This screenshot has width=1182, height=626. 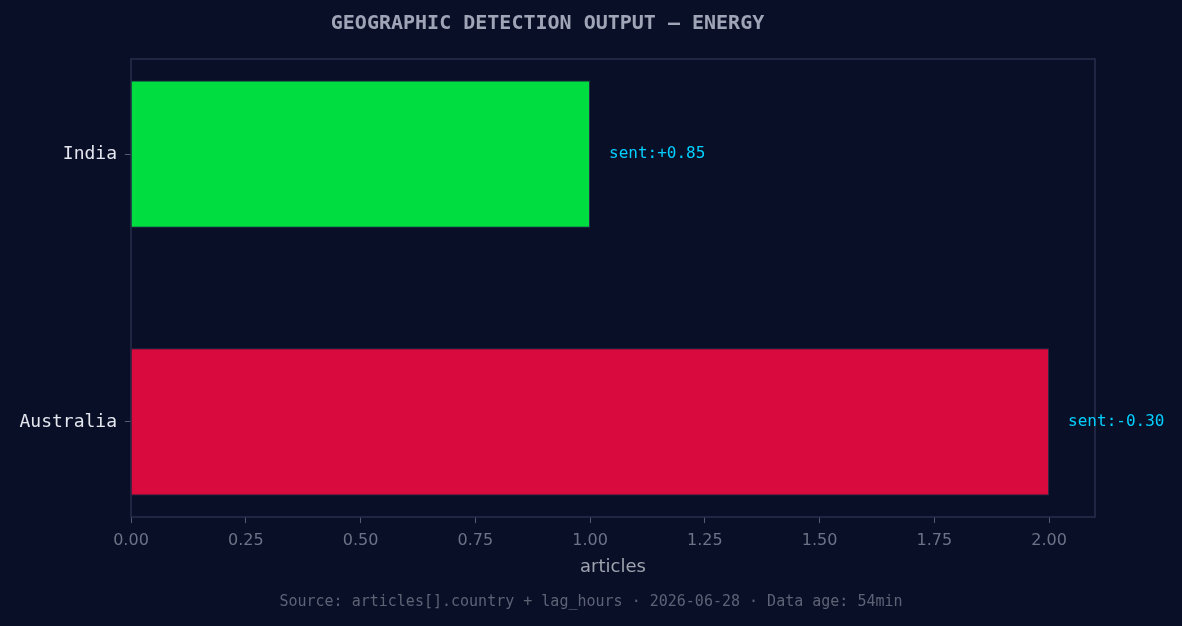 I want to click on x-tick-label: 0.00, so click(x=131, y=539).